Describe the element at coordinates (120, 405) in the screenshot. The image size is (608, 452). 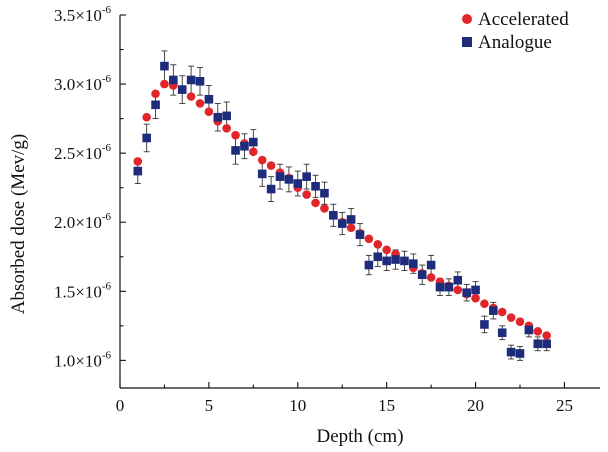
I see `x-tick-label: 0` at that location.